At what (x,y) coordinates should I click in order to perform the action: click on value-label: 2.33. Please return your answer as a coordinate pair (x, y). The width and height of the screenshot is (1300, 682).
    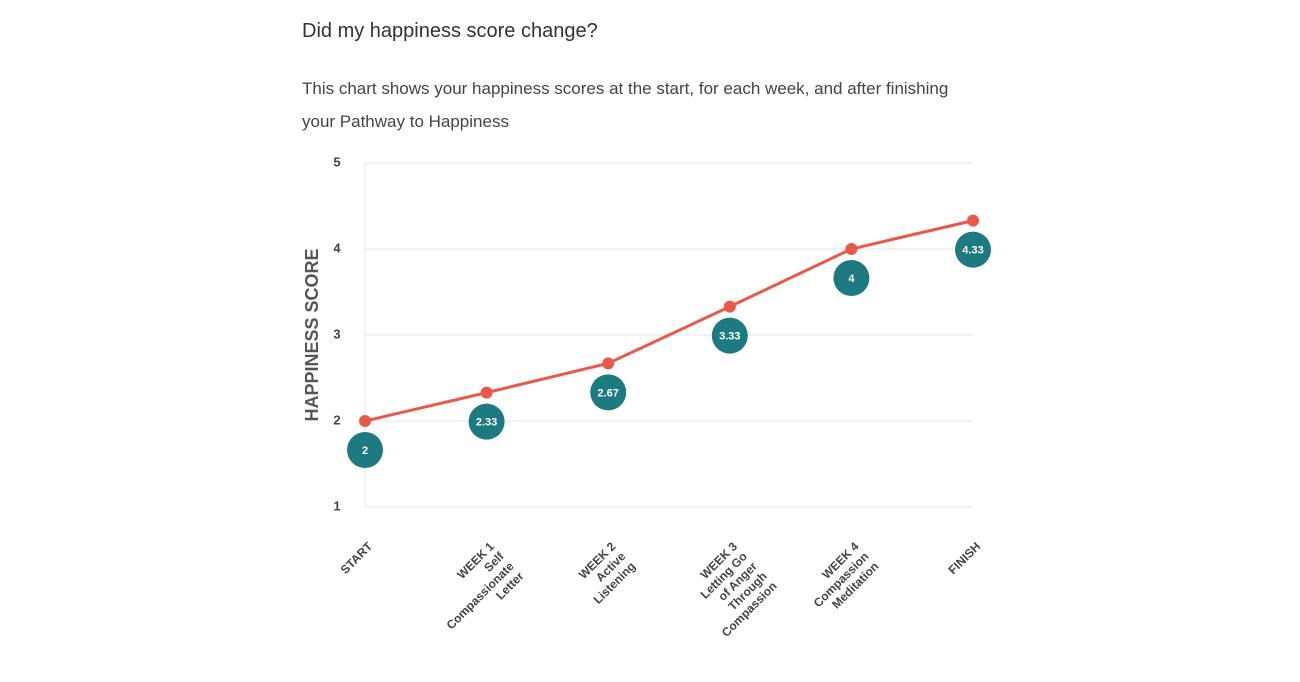
    Looking at the image, I should click on (486, 423).